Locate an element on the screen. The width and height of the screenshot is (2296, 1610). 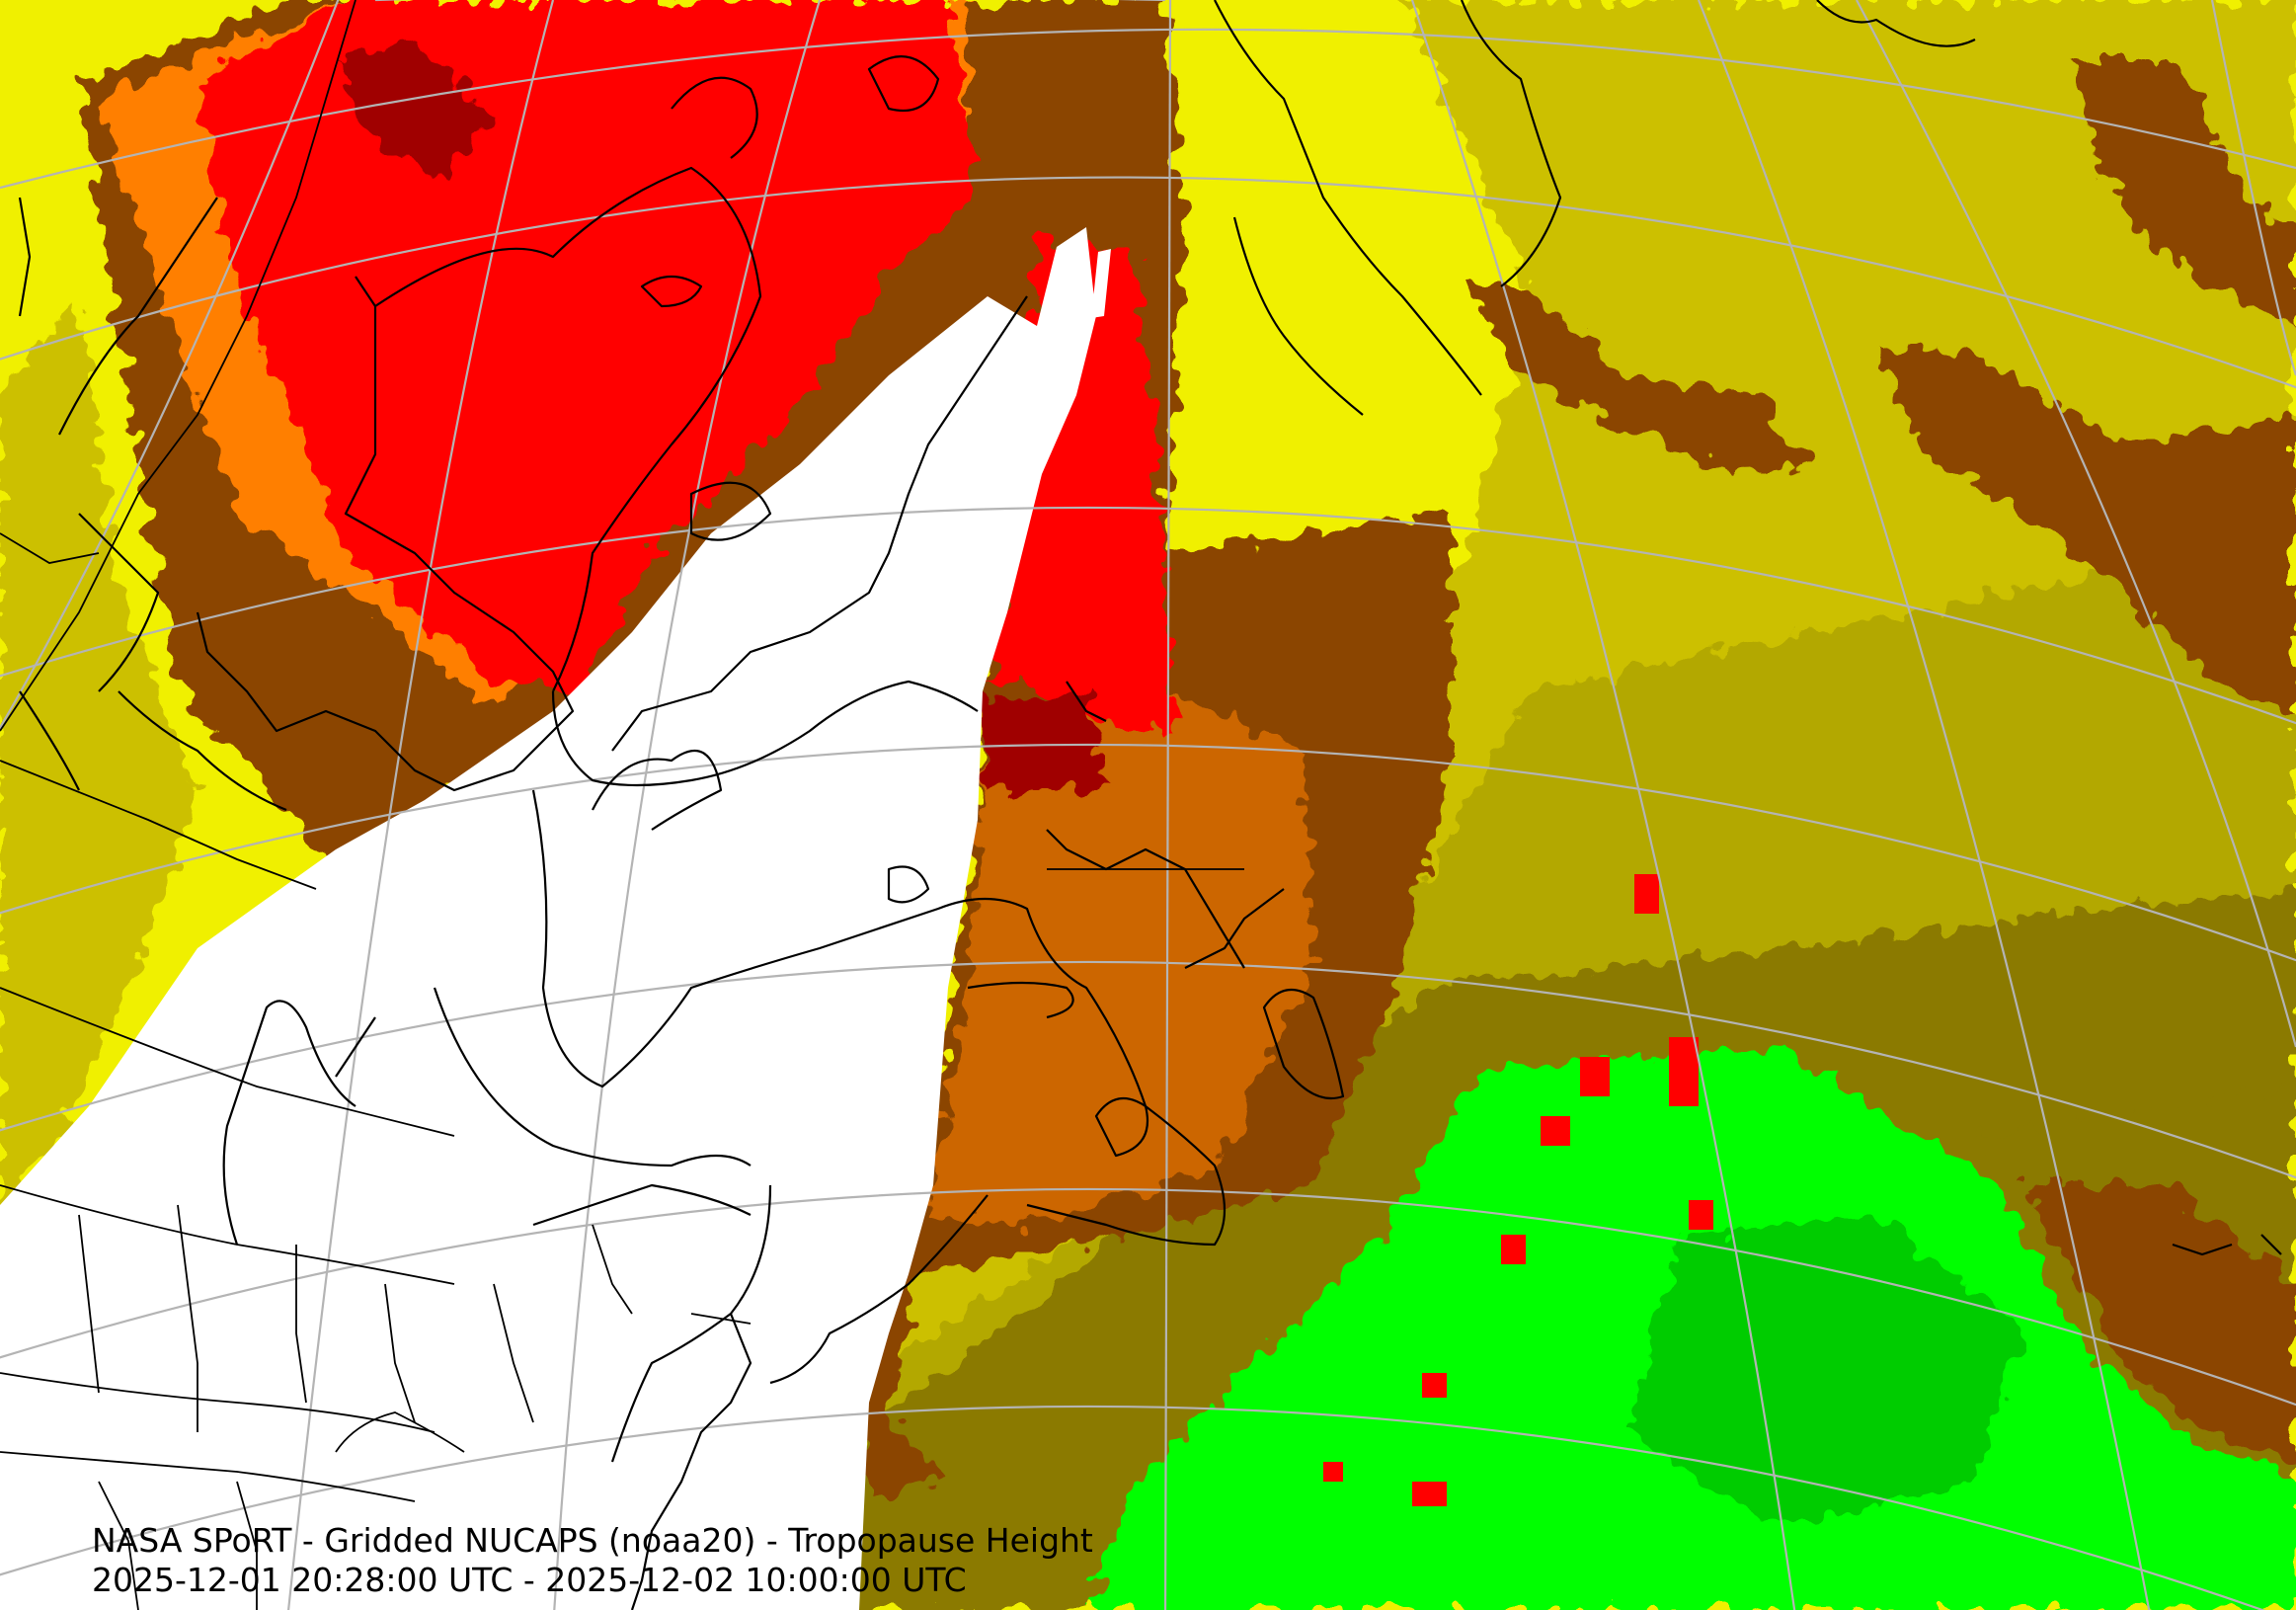
field-red-core is located at coordinates (588, 345).